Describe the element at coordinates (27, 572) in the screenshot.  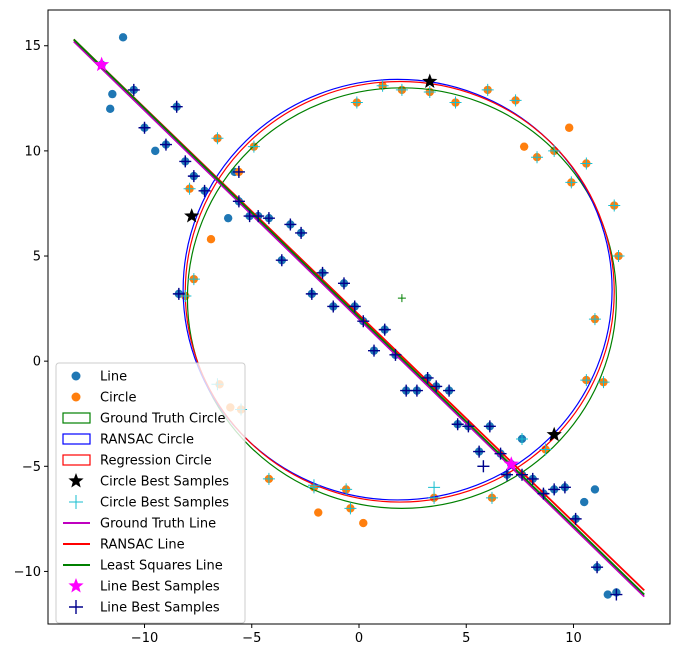
I see `y-tick-label-0: −10` at that location.